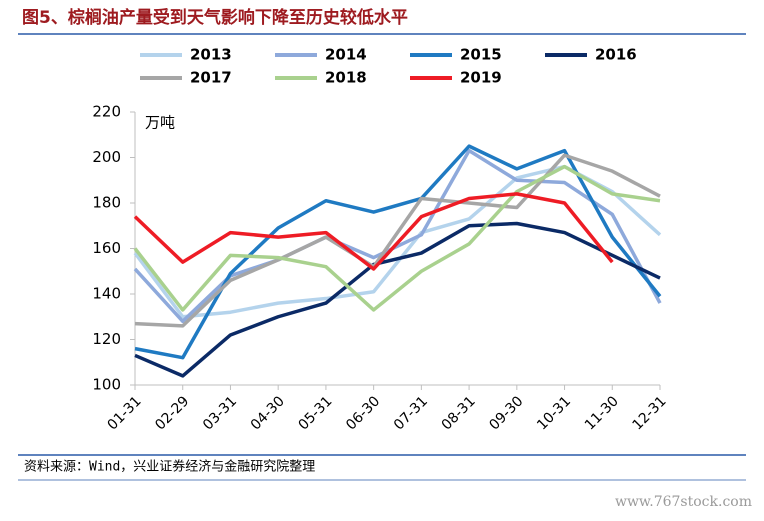  What do you see at coordinates (106, 385) in the screenshot?
I see `y-tick-label: 100` at bounding box center [106, 385].